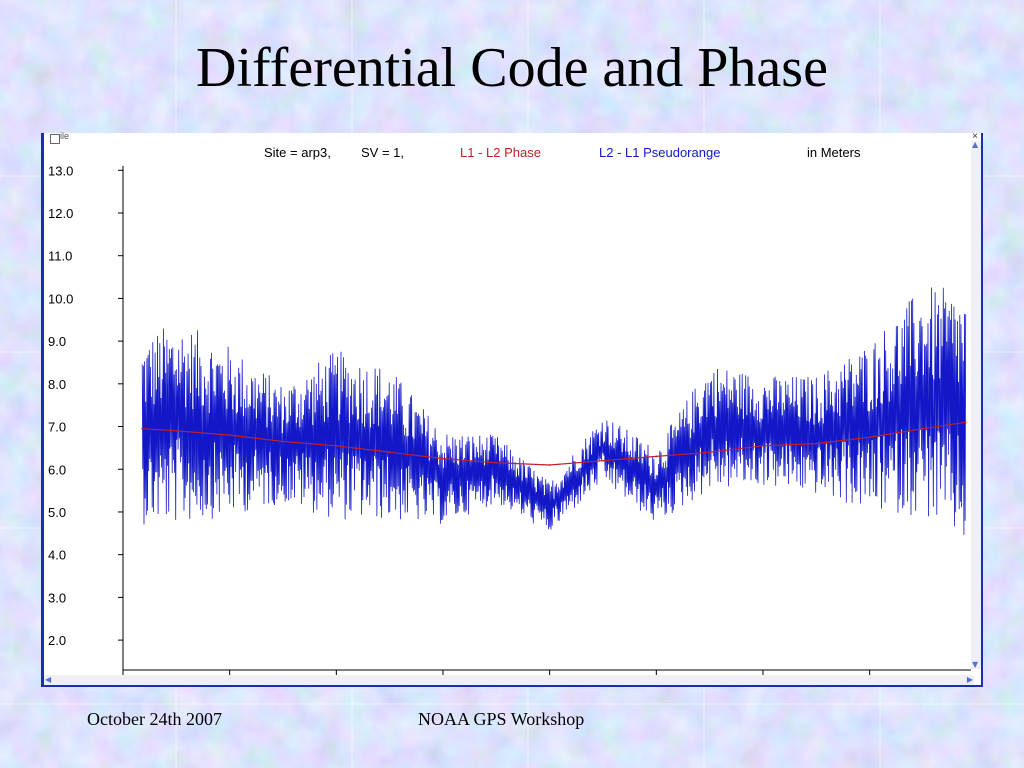 Image resolution: width=1024 pixels, height=768 pixels. Describe the element at coordinates (975, 664) in the screenshot. I see `scroll-down-icon: ▼` at that location.